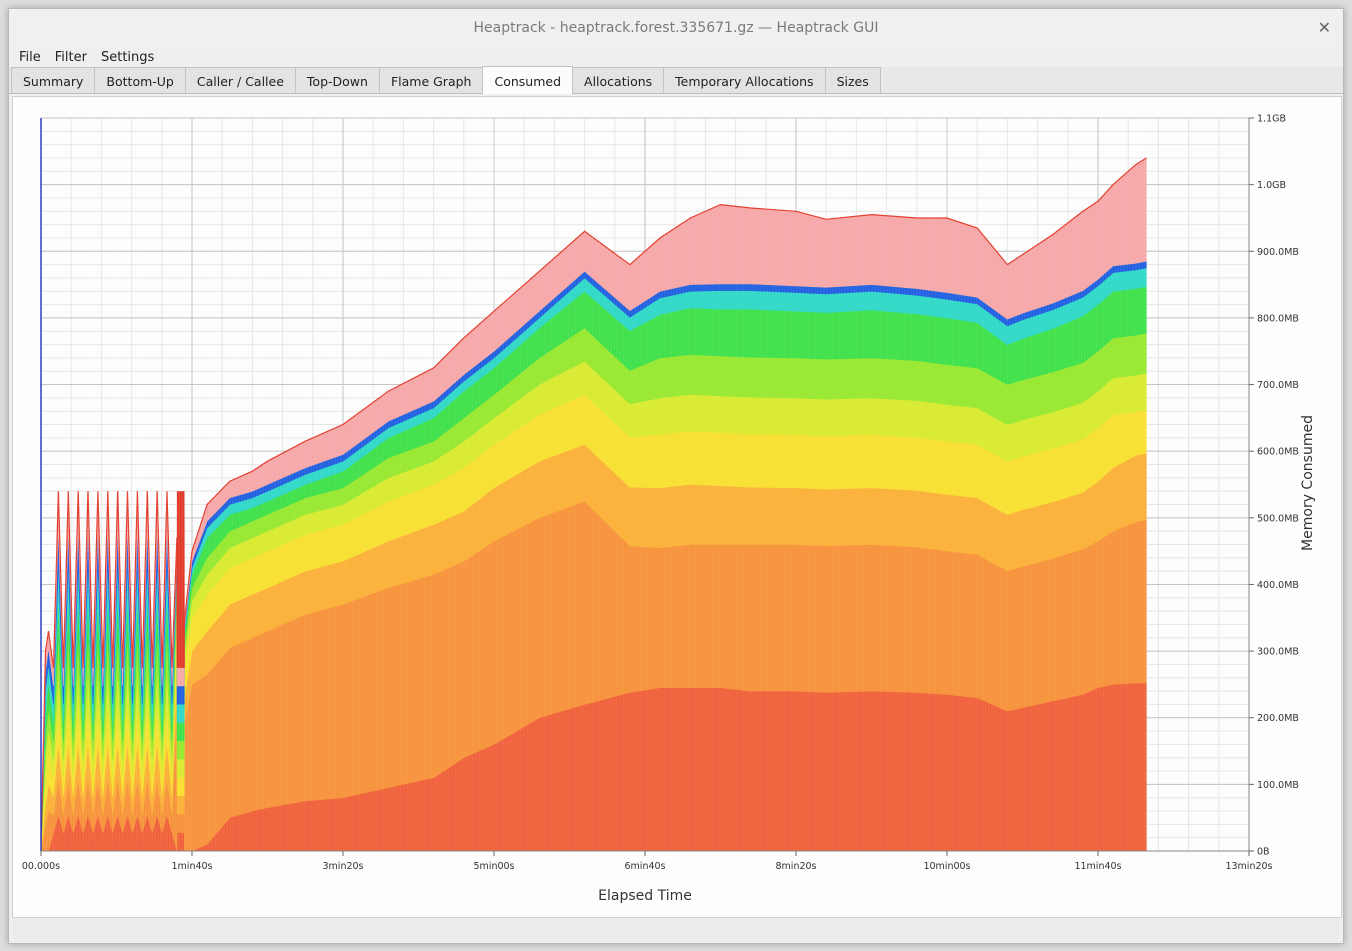  What do you see at coordinates (1278, 718) in the screenshot?
I see `y-tick-label: 200.0MB` at bounding box center [1278, 718].